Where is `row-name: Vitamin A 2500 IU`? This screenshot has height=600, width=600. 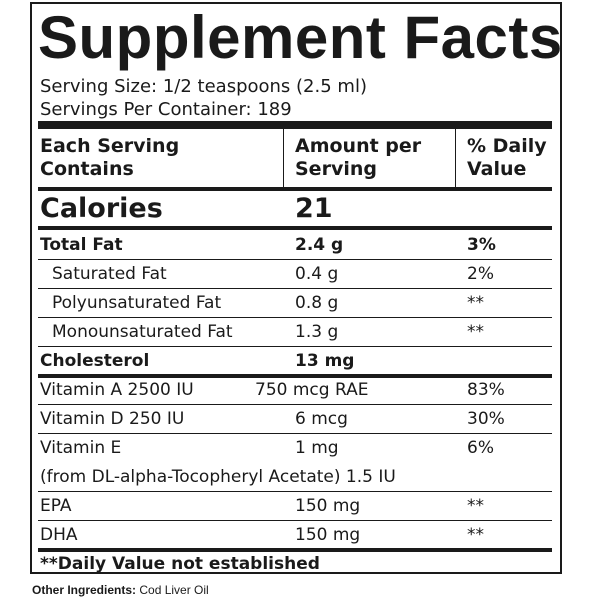 row-name: Vitamin A 2500 IU is located at coordinates (117, 390).